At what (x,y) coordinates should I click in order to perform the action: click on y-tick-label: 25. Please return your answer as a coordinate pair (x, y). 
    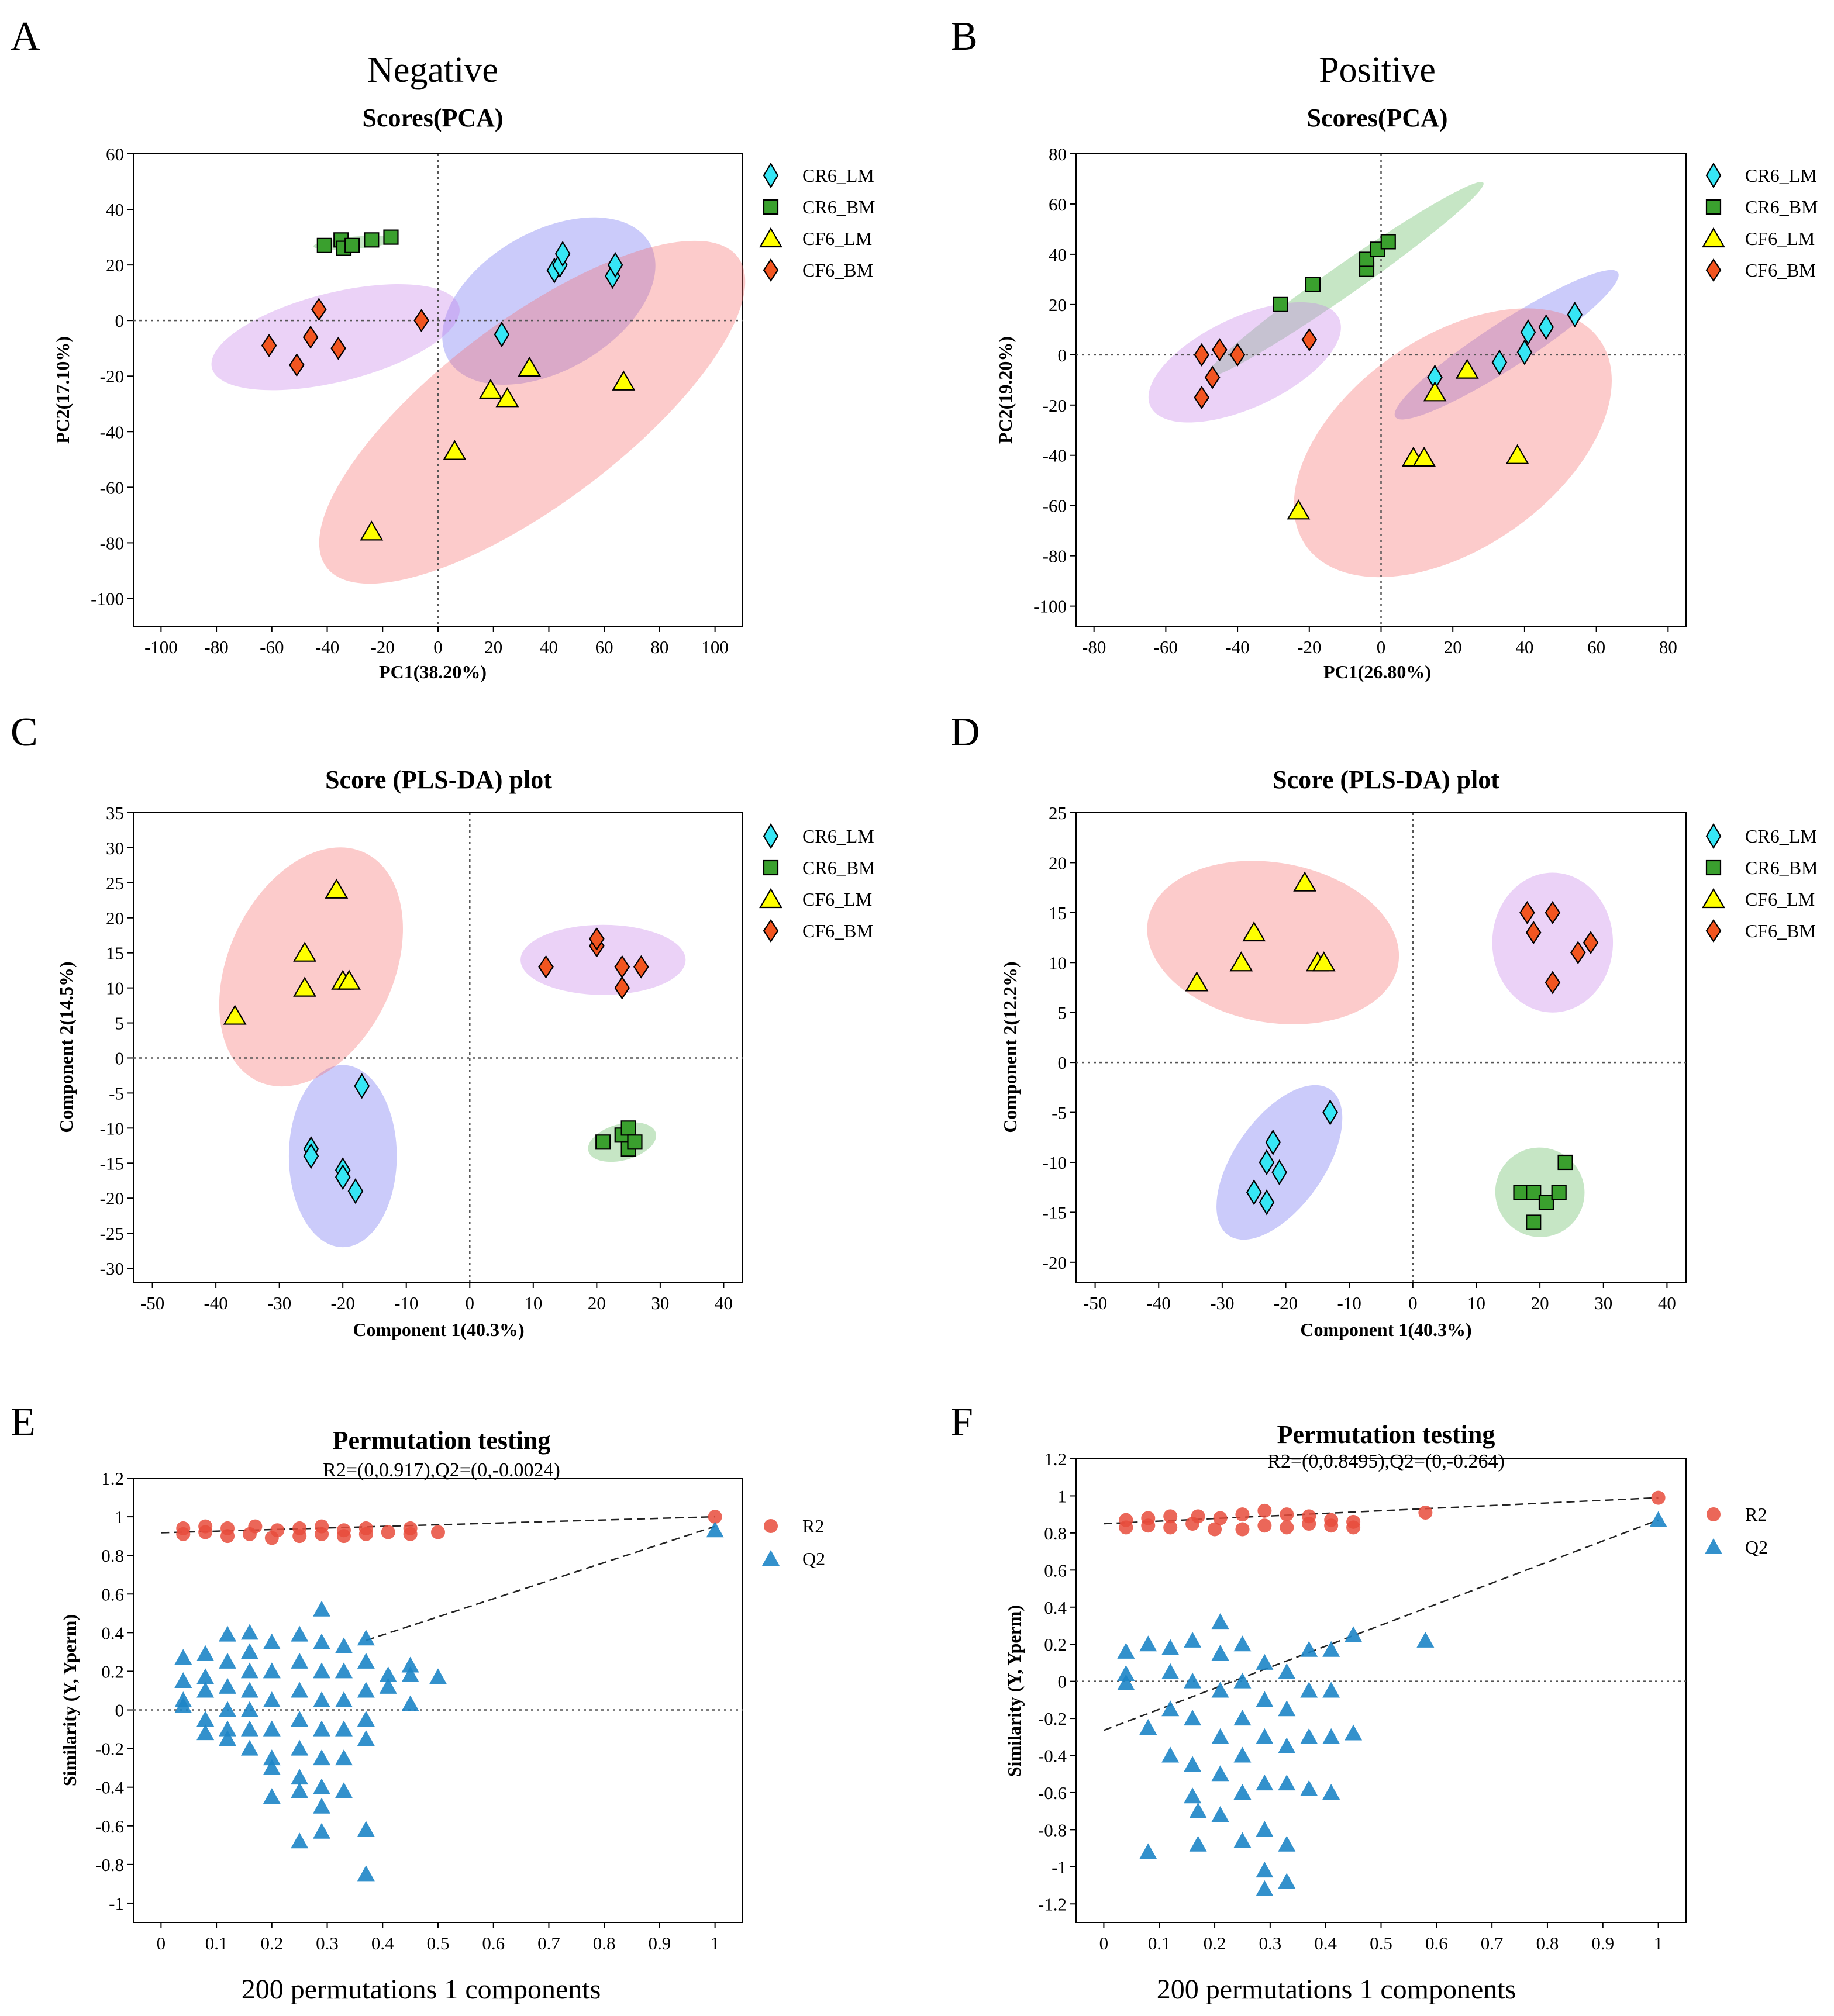
    Looking at the image, I should click on (1058, 813).